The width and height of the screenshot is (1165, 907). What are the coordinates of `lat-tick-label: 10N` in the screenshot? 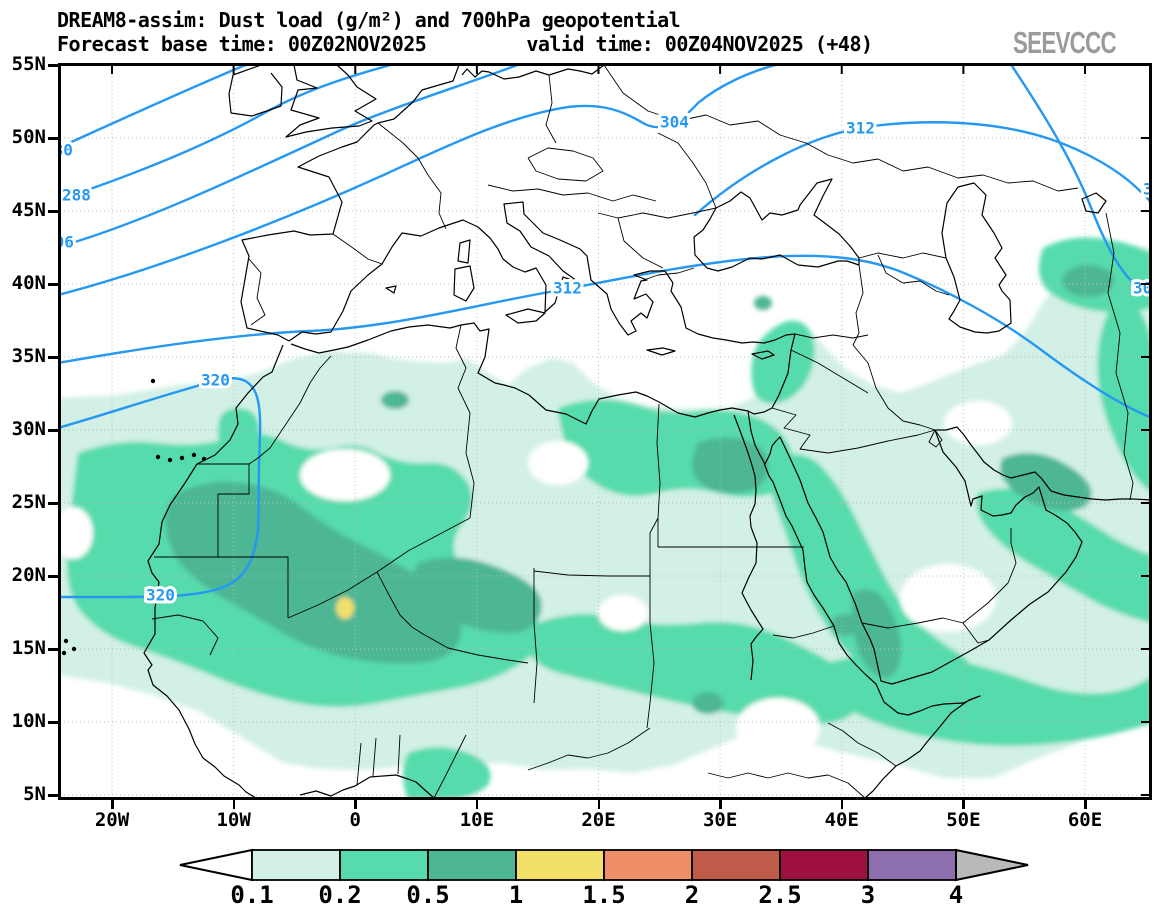 It's located at (28, 721).